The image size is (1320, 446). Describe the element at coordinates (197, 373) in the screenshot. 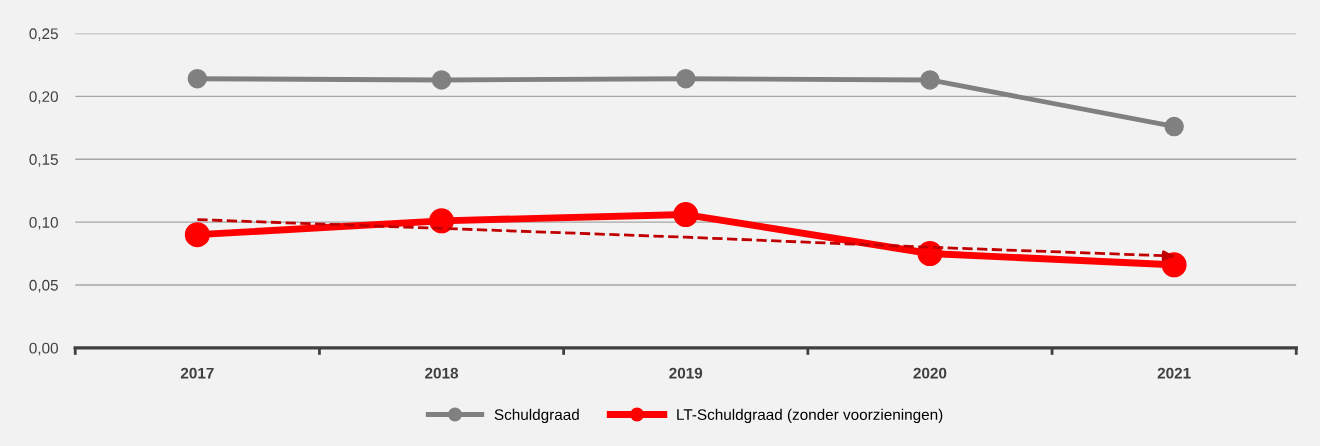

I see `x-tick-label: 2017` at that location.